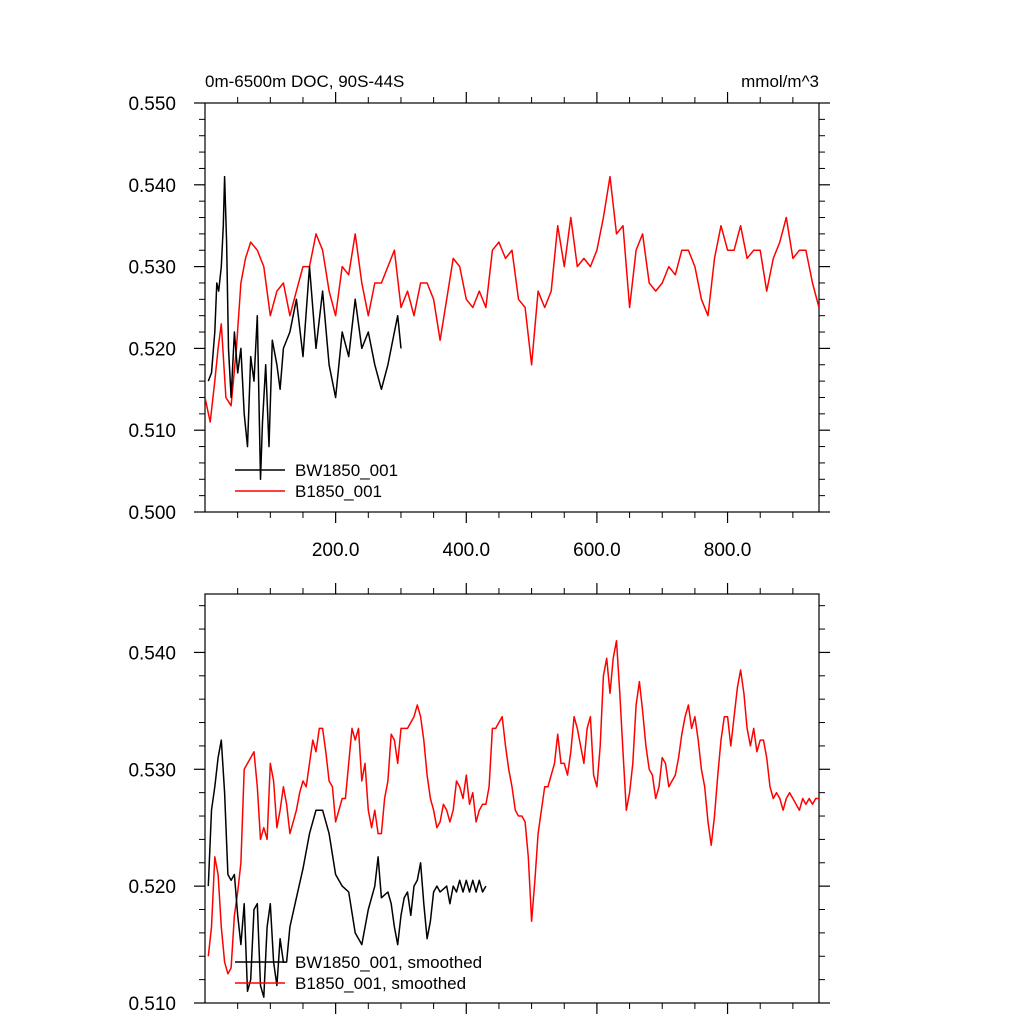 The width and height of the screenshot is (1024, 1024). I want to click on bottom-ytick-label: 0.520, so click(152, 887).